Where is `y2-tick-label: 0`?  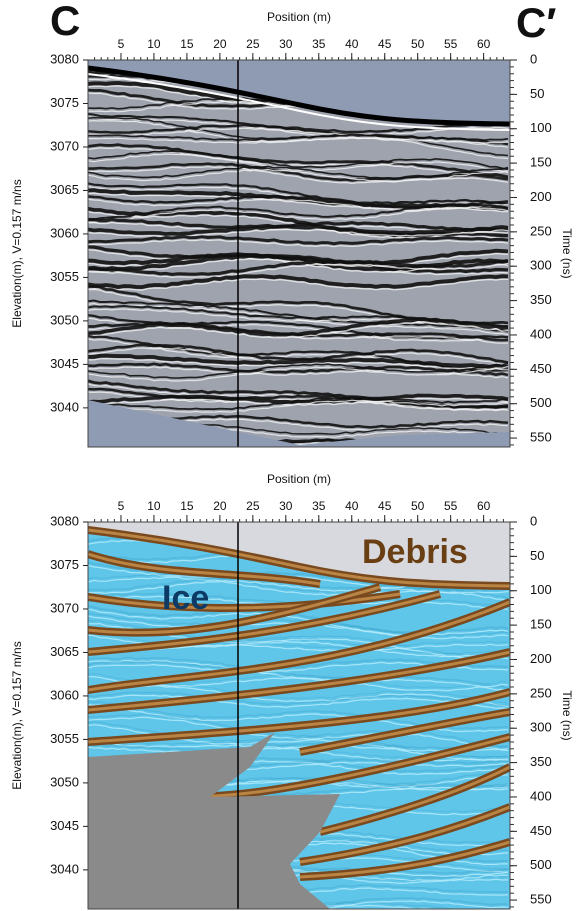 y2-tick-label: 0 is located at coordinates (533, 58).